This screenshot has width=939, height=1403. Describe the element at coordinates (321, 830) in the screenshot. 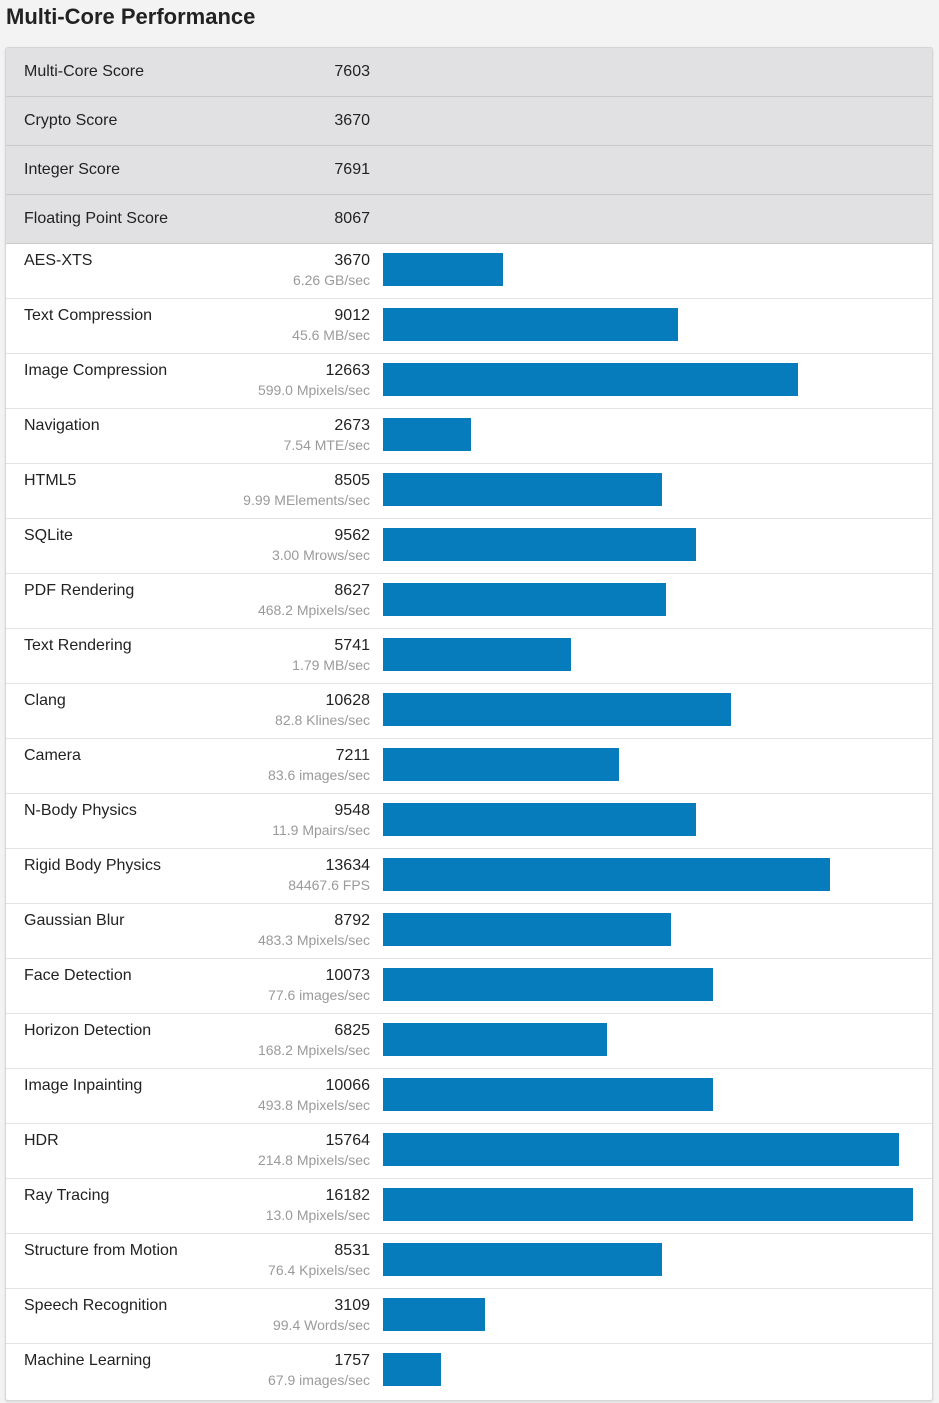

I see `benchmark-rate: 11.9 Mpairs/sec` at that location.